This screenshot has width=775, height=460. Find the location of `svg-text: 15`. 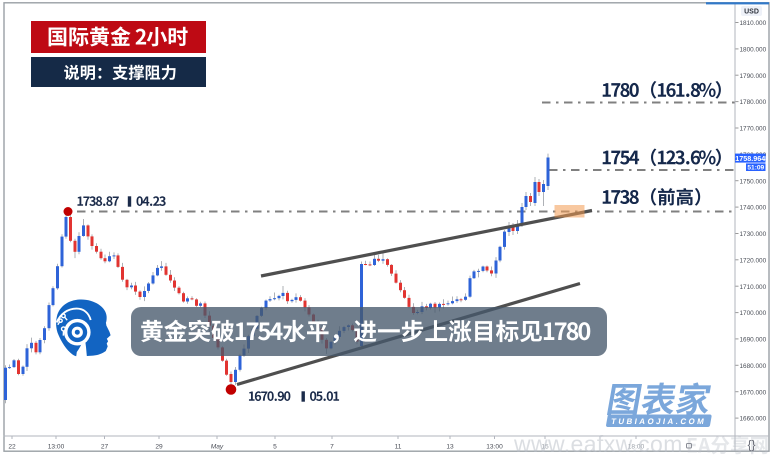

svg-text: 15 is located at coordinates (545, 446).